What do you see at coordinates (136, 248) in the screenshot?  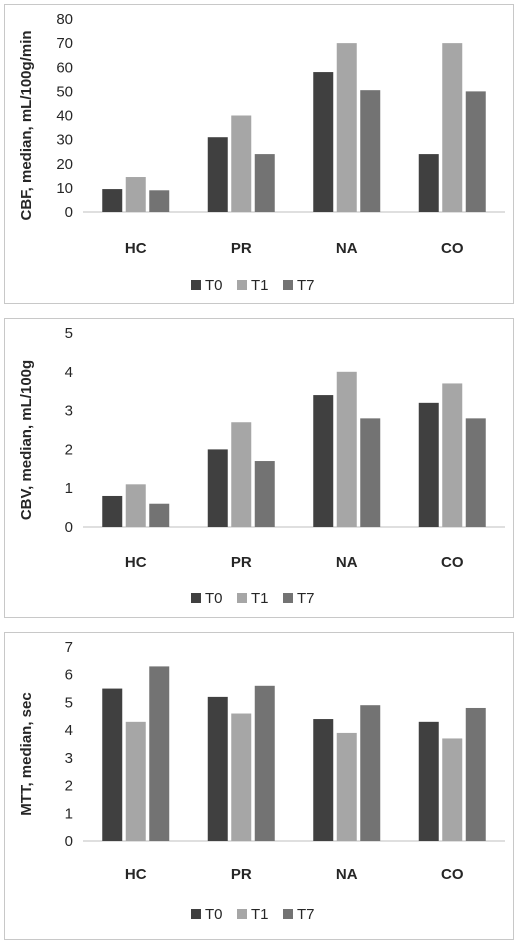 I see `cbf-x-tick-label: HC` at bounding box center [136, 248].